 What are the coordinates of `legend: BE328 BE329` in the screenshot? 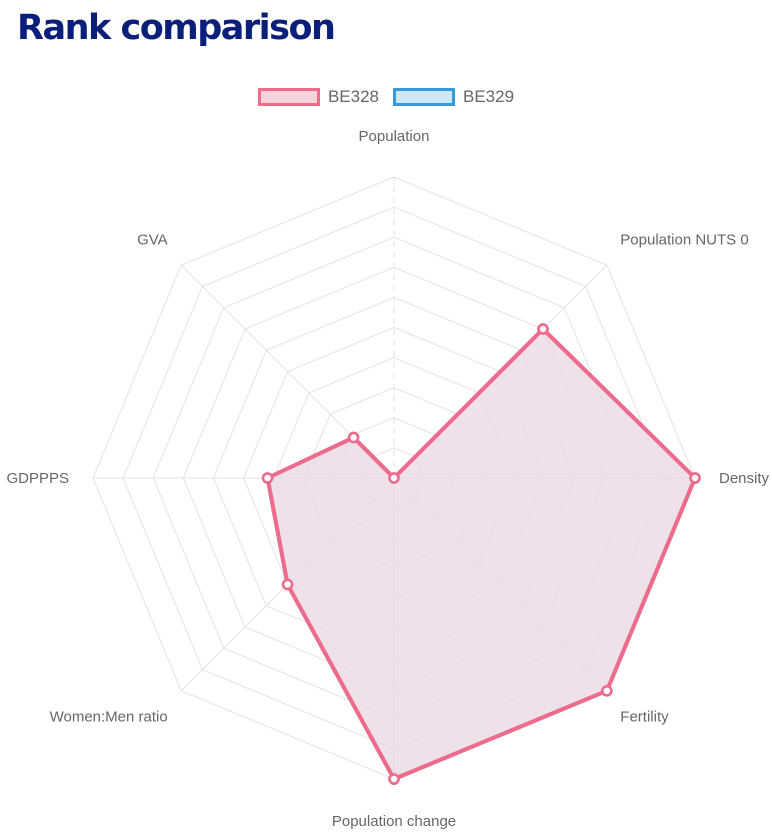 It's located at (386, 97).